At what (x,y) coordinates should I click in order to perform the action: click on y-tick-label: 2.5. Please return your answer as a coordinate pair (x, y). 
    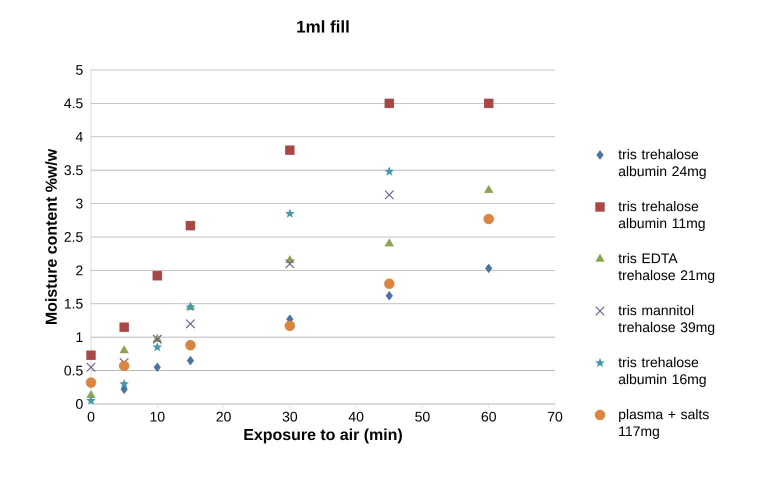
    Looking at the image, I should click on (73, 237).